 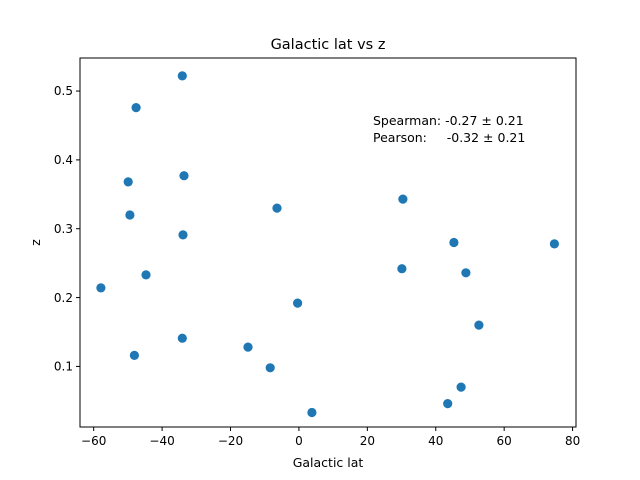 What do you see at coordinates (367, 441) in the screenshot?
I see `x-tick-label: 20` at bounding box center [367, 441].